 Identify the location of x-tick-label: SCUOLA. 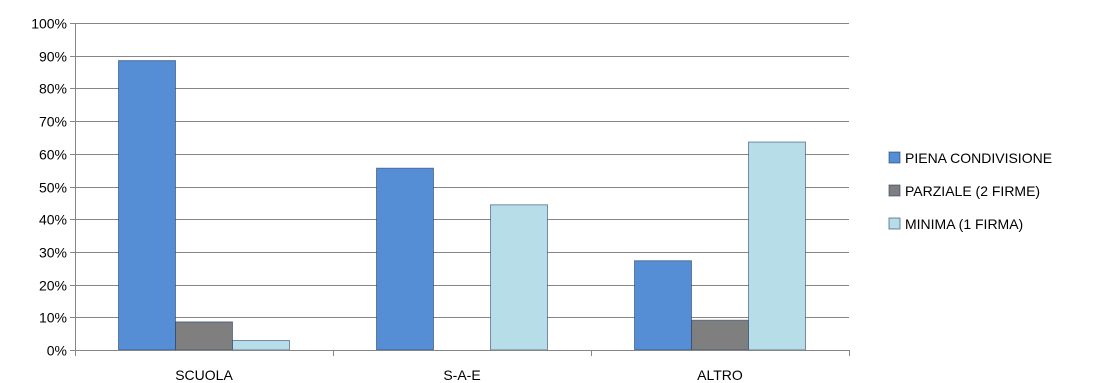
(204, 375).